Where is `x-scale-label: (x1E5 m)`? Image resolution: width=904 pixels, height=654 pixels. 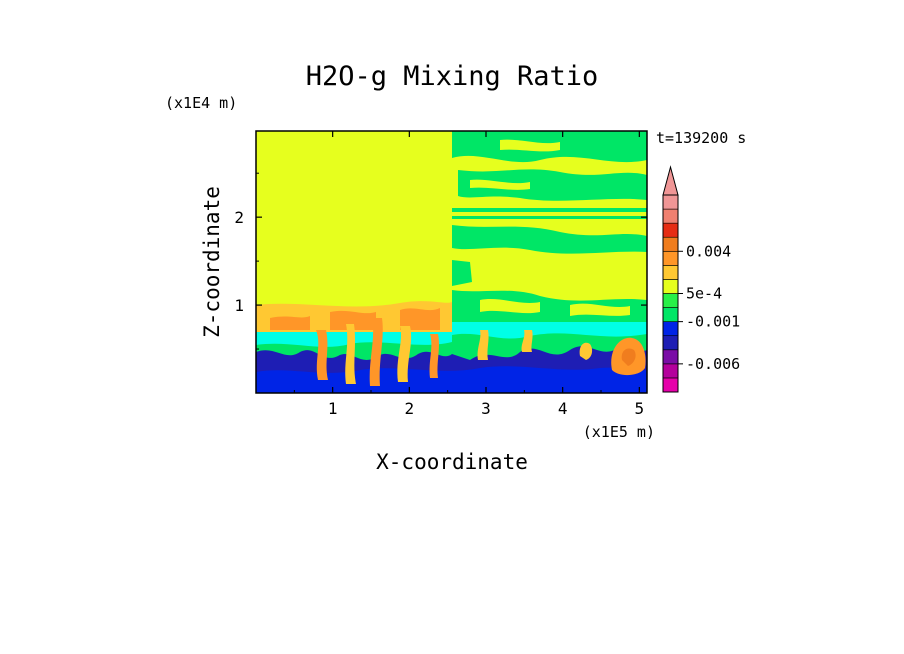
x-scale-label: (x1E5 m) is located at coordinates (619, 432).